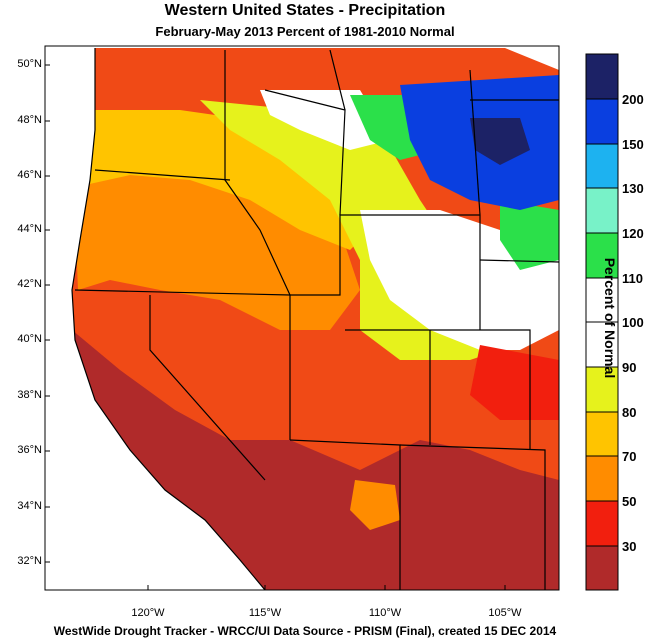 The width and height of the screenshot is (671, 639). Describe the element at coordinates (629, 501) in the screenshot. I see `colorbar-label: 50` at that location.